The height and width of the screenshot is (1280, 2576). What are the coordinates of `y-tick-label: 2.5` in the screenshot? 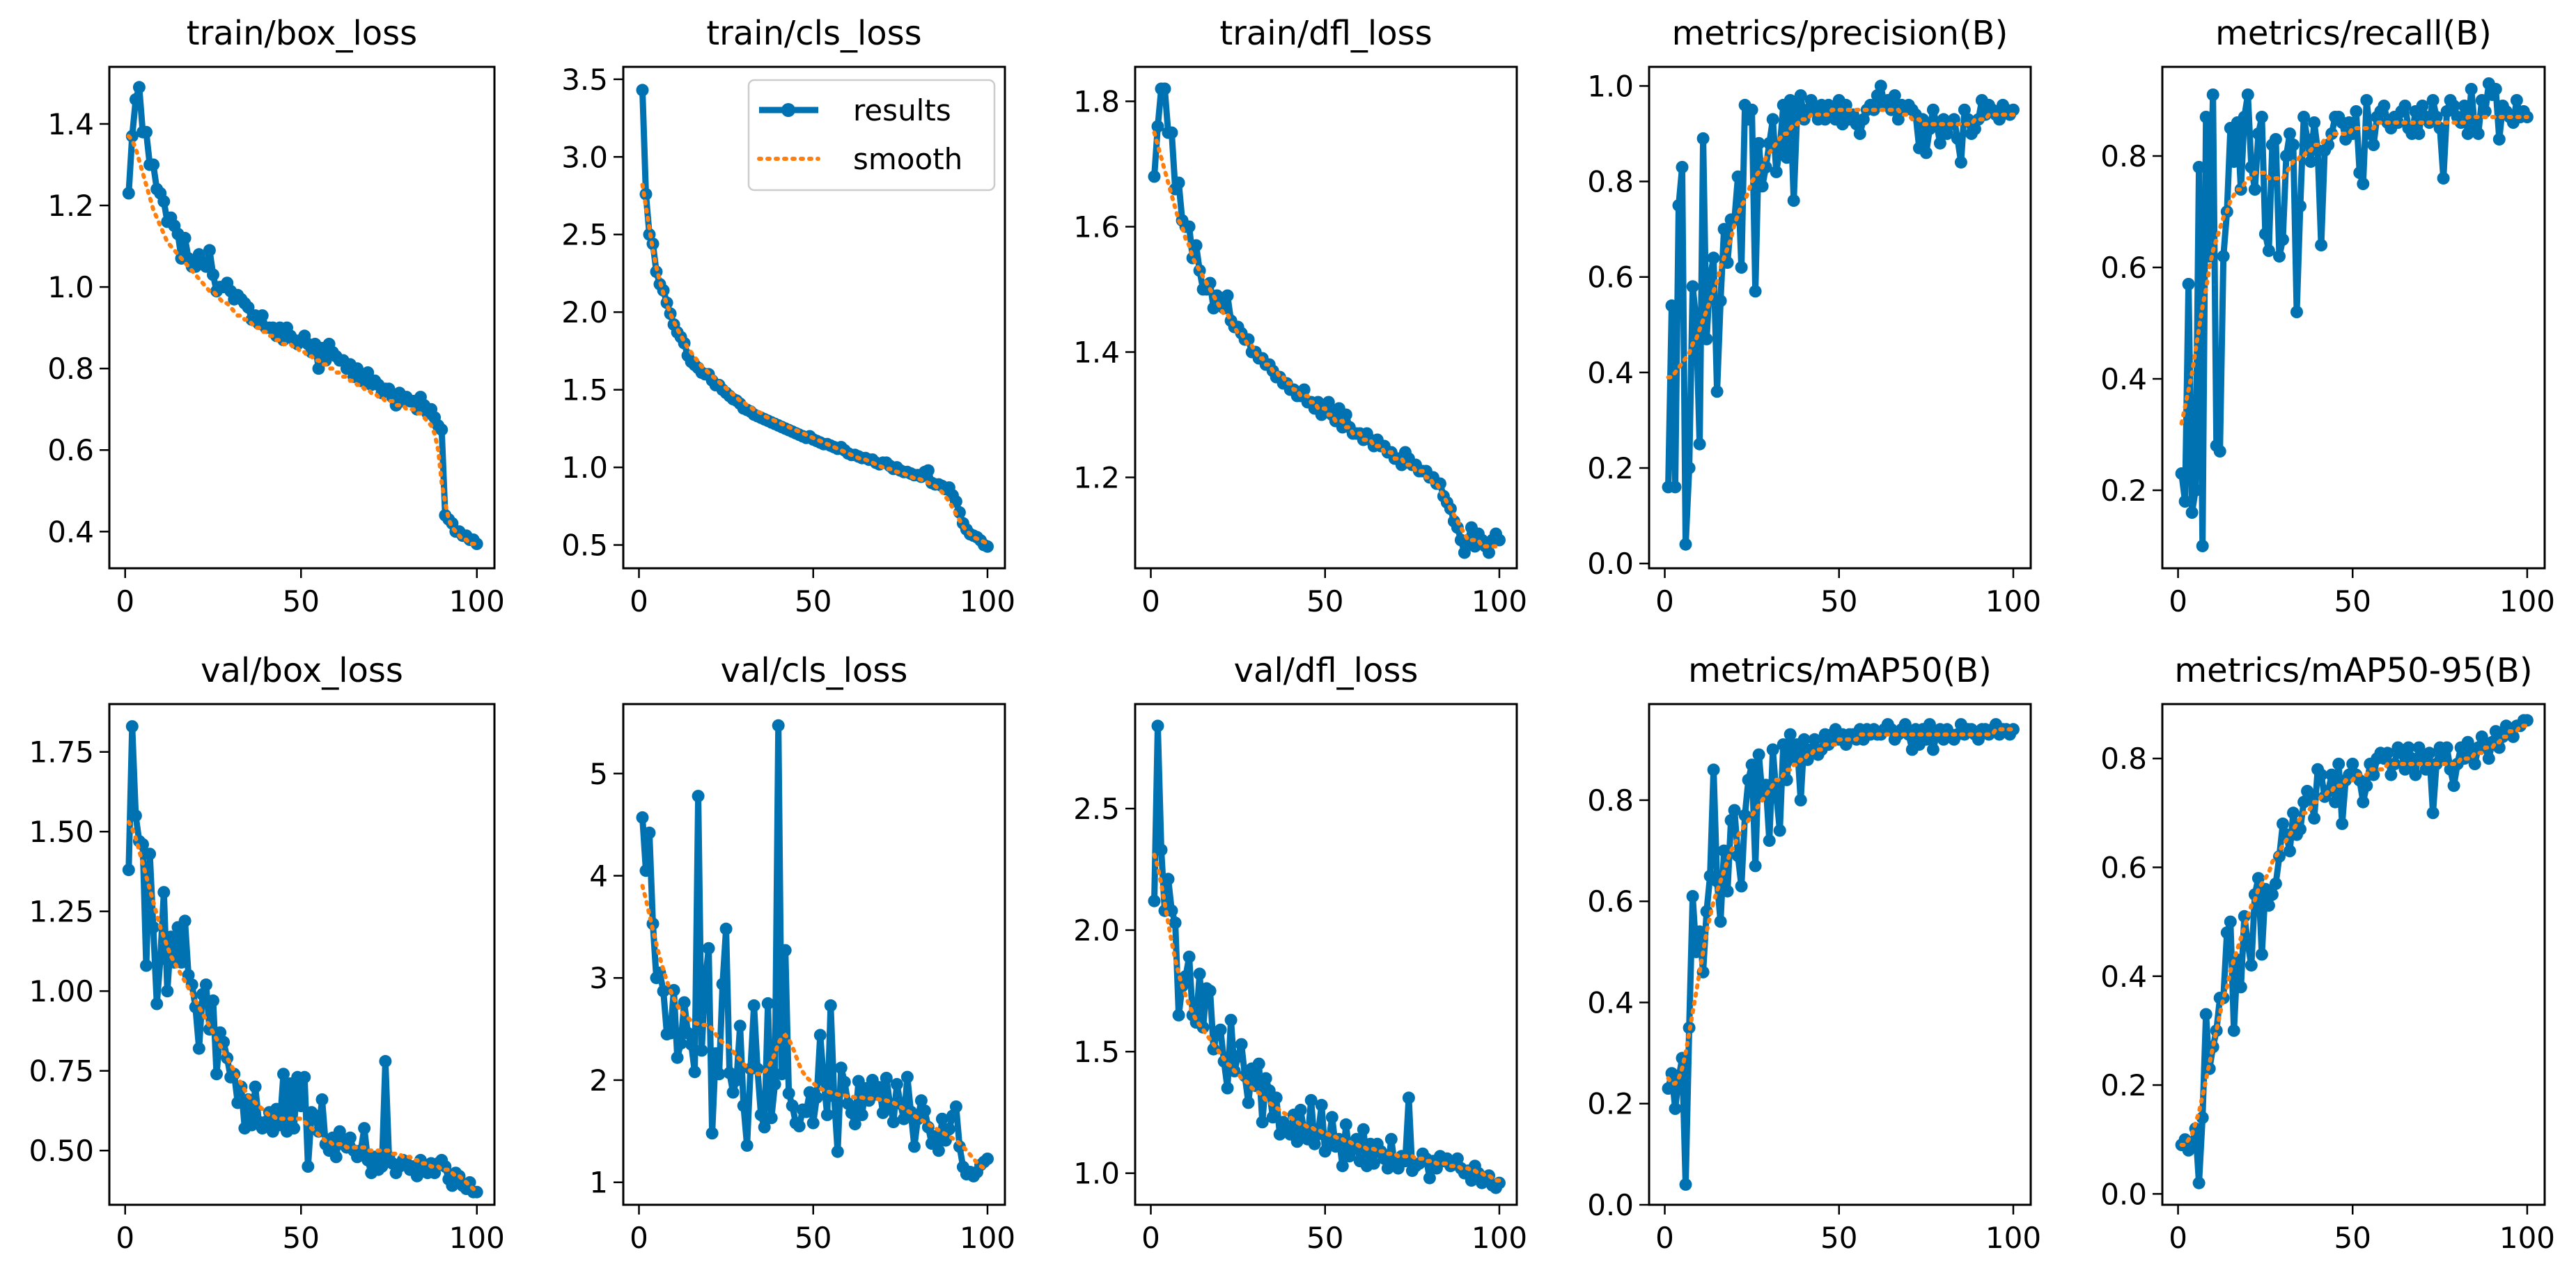 It's located at (1096, 809).